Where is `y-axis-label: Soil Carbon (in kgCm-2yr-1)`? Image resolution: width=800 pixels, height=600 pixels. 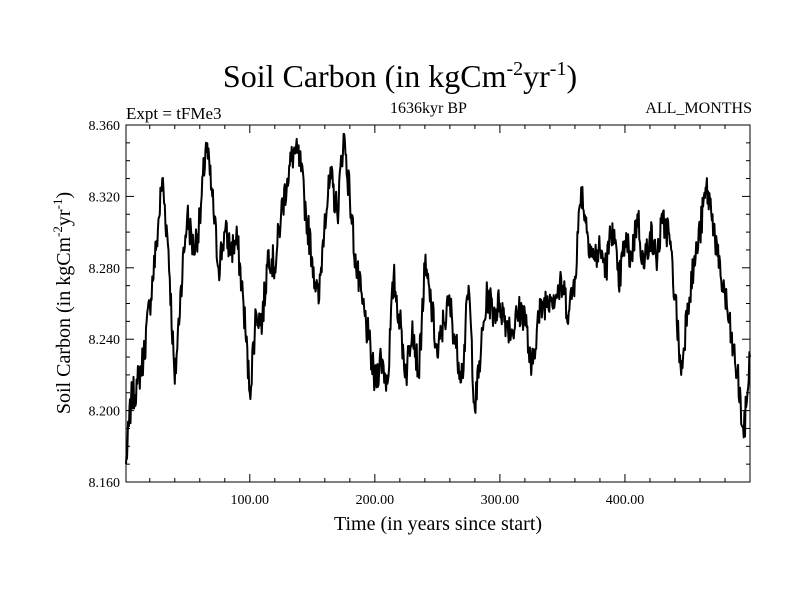 y-axis-label: Soil Carbon (in kgCm-2yr-1) is located at coordinates (62, 303).